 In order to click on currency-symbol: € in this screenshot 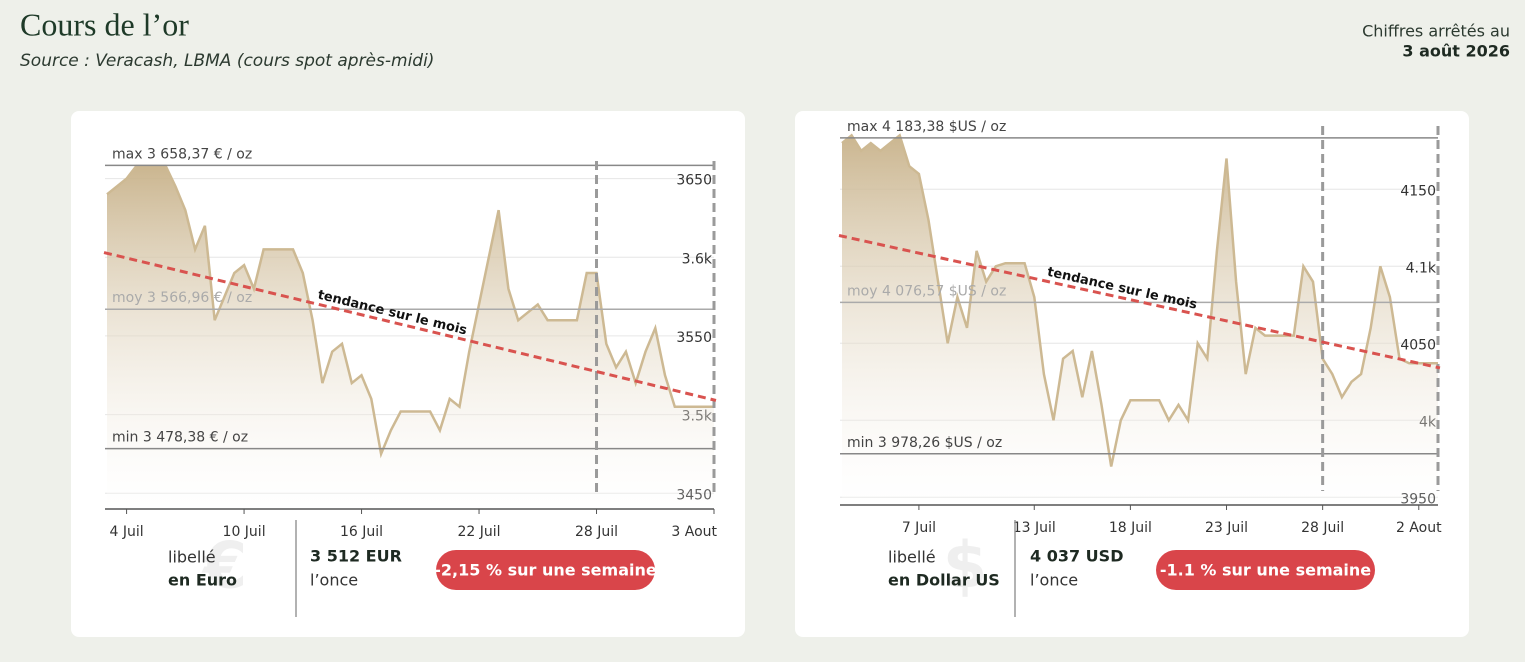, I will do `click(224, 567)`.